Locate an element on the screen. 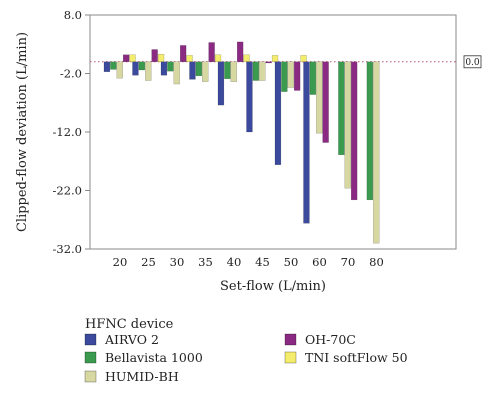 The width and height of the screenshot is (500, 408). reference-line-label-box is located at coordinates (472, 62).